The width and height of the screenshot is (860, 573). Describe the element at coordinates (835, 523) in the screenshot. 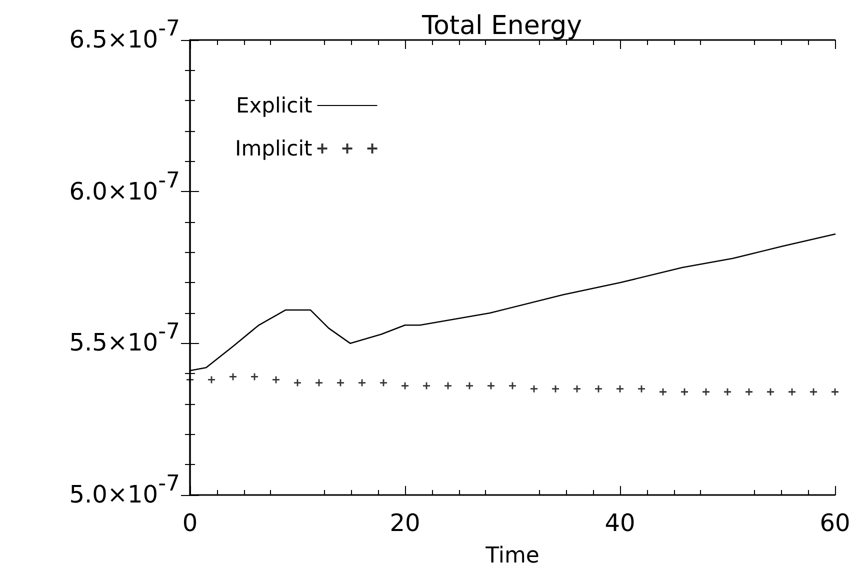

I see `x-tick-label: 60` at that location.